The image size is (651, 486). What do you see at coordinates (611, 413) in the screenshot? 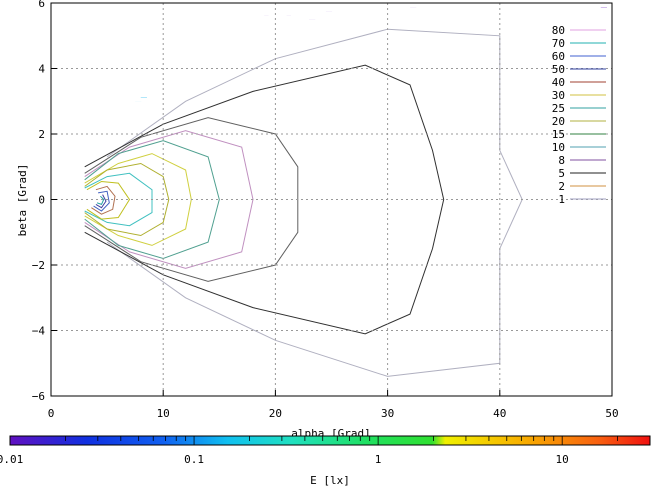
I see `x-tick-label: 50` at bounding box center [611, 413].